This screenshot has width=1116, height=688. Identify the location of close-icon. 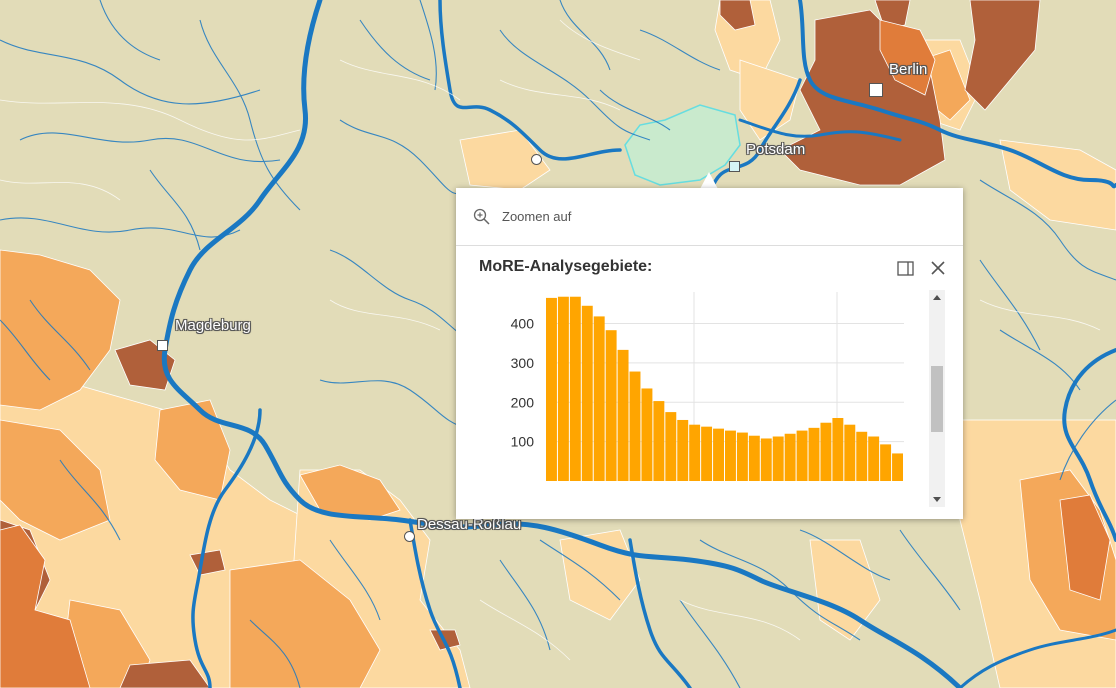
(938, 268).